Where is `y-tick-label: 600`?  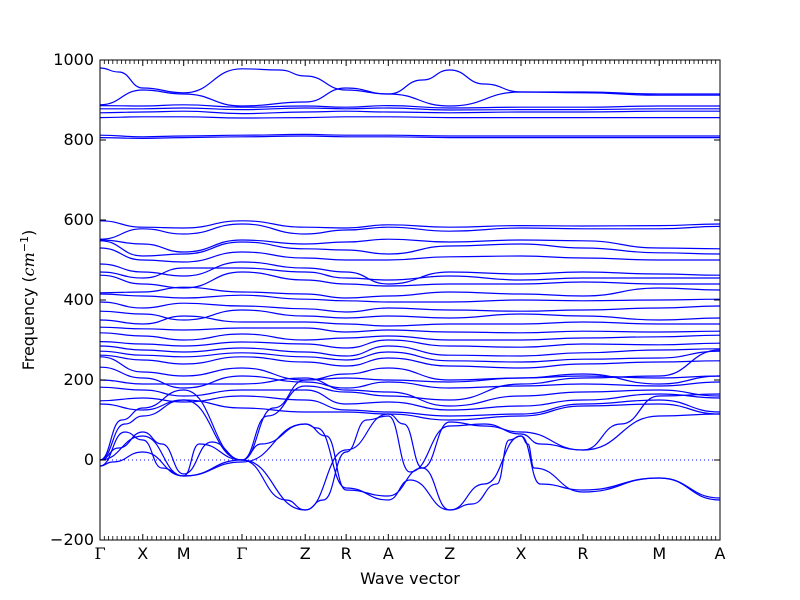 y-tick-label: 600 is located at coordinates (78, 219).